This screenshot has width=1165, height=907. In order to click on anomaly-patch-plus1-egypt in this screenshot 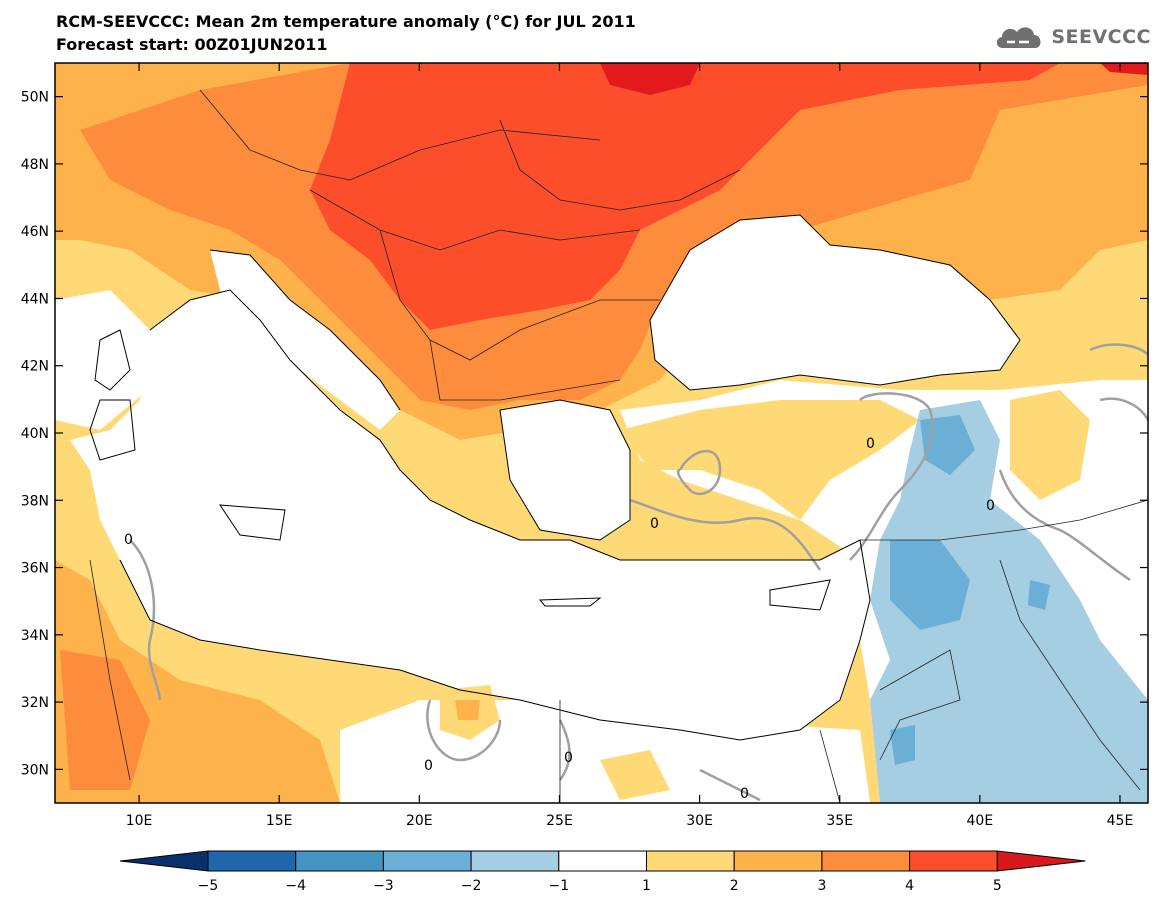, I will do `click(635, 775)`.